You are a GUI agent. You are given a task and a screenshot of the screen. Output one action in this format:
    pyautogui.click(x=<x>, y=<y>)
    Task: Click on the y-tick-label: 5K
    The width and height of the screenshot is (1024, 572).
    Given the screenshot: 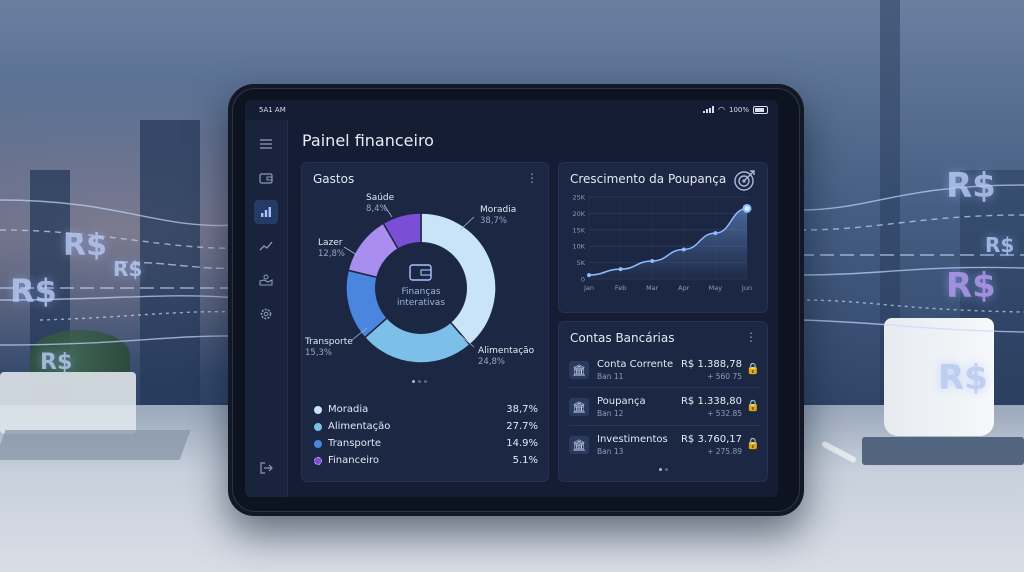 What is the action you would take?
    pyautogui.click(x=581, y=263)
    